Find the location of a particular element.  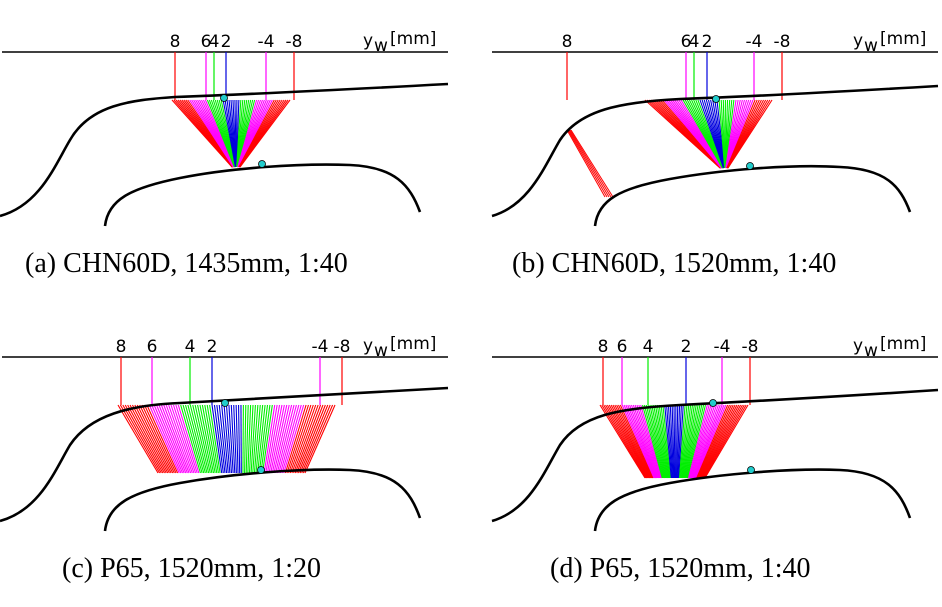

tick-label: 6 is located at coordinates (206, 42).